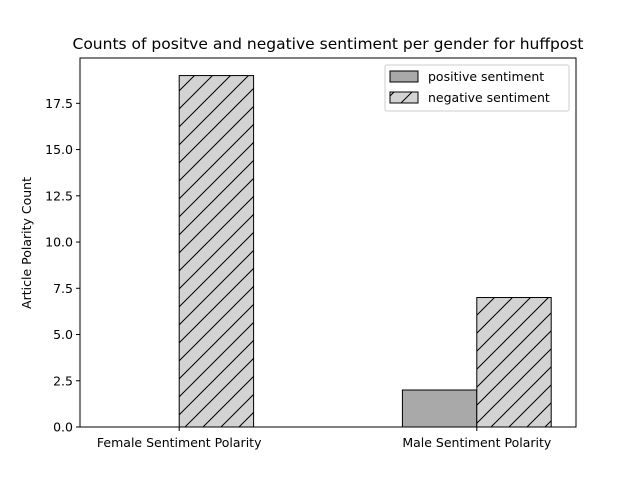 This screenshot has height=480, width=640. I want to click on y-tick-label: 17.5, so click(59, 103).